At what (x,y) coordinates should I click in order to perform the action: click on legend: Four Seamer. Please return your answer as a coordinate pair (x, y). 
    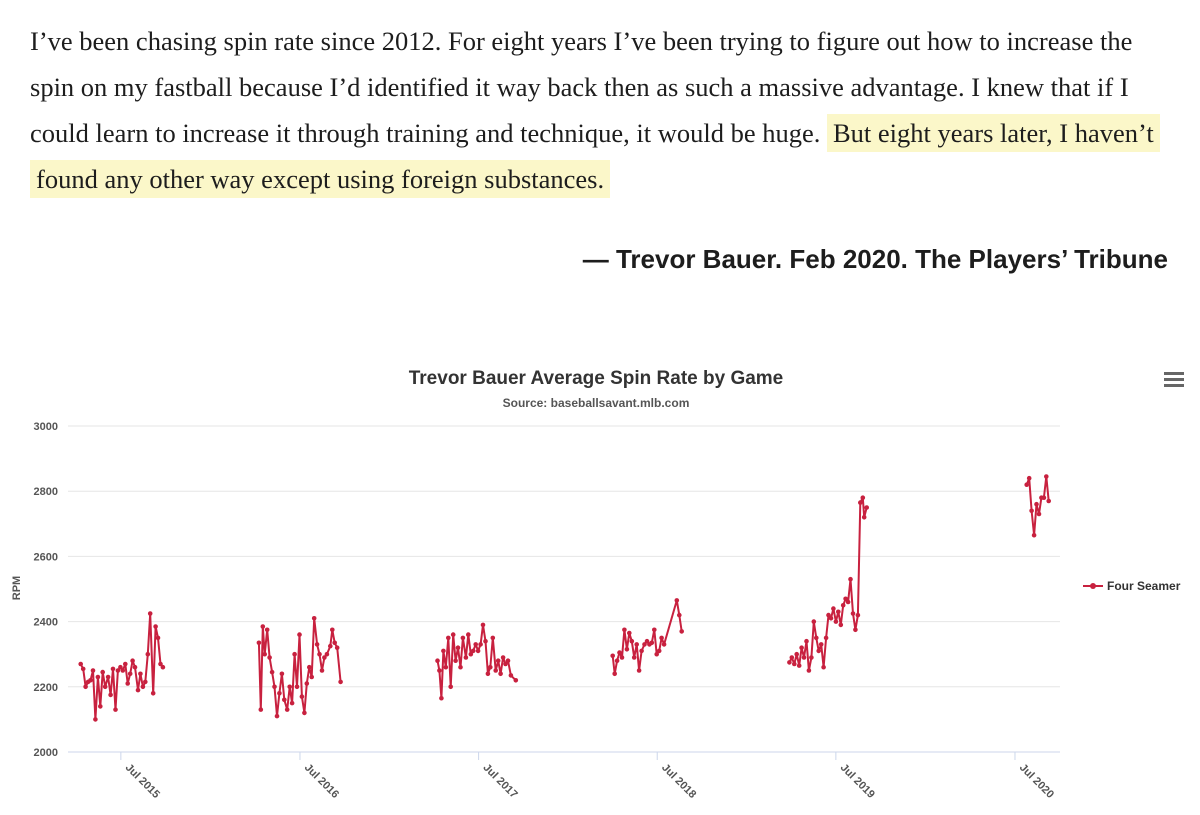
    Looking at the image, I should click on (1132, 586).